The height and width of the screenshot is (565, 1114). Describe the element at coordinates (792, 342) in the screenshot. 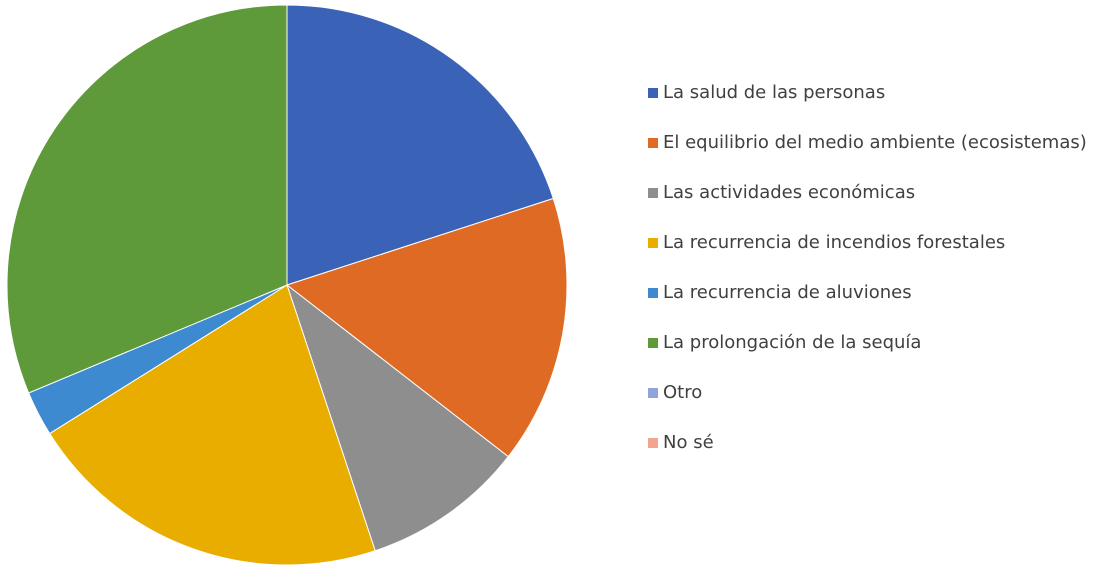

I see `legend-label: La prolongación de la sequía` at that location.